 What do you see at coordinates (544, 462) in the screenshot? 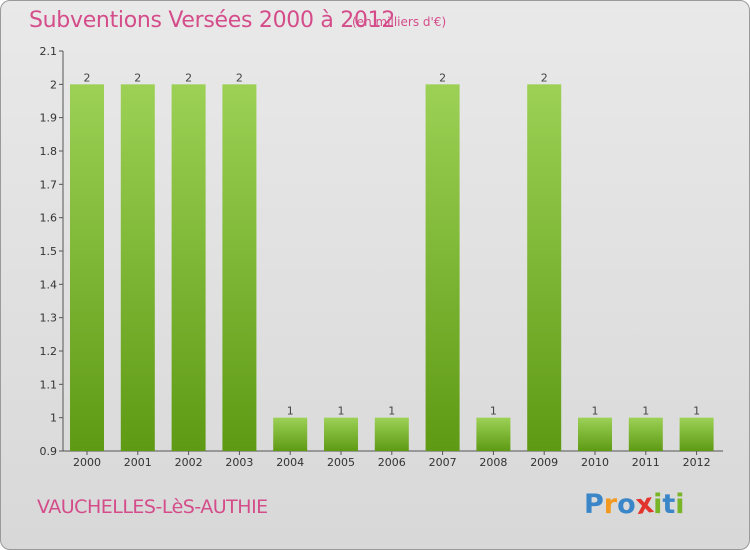
I see `x-tick-label: 2009` at bounding box center [544, 462].